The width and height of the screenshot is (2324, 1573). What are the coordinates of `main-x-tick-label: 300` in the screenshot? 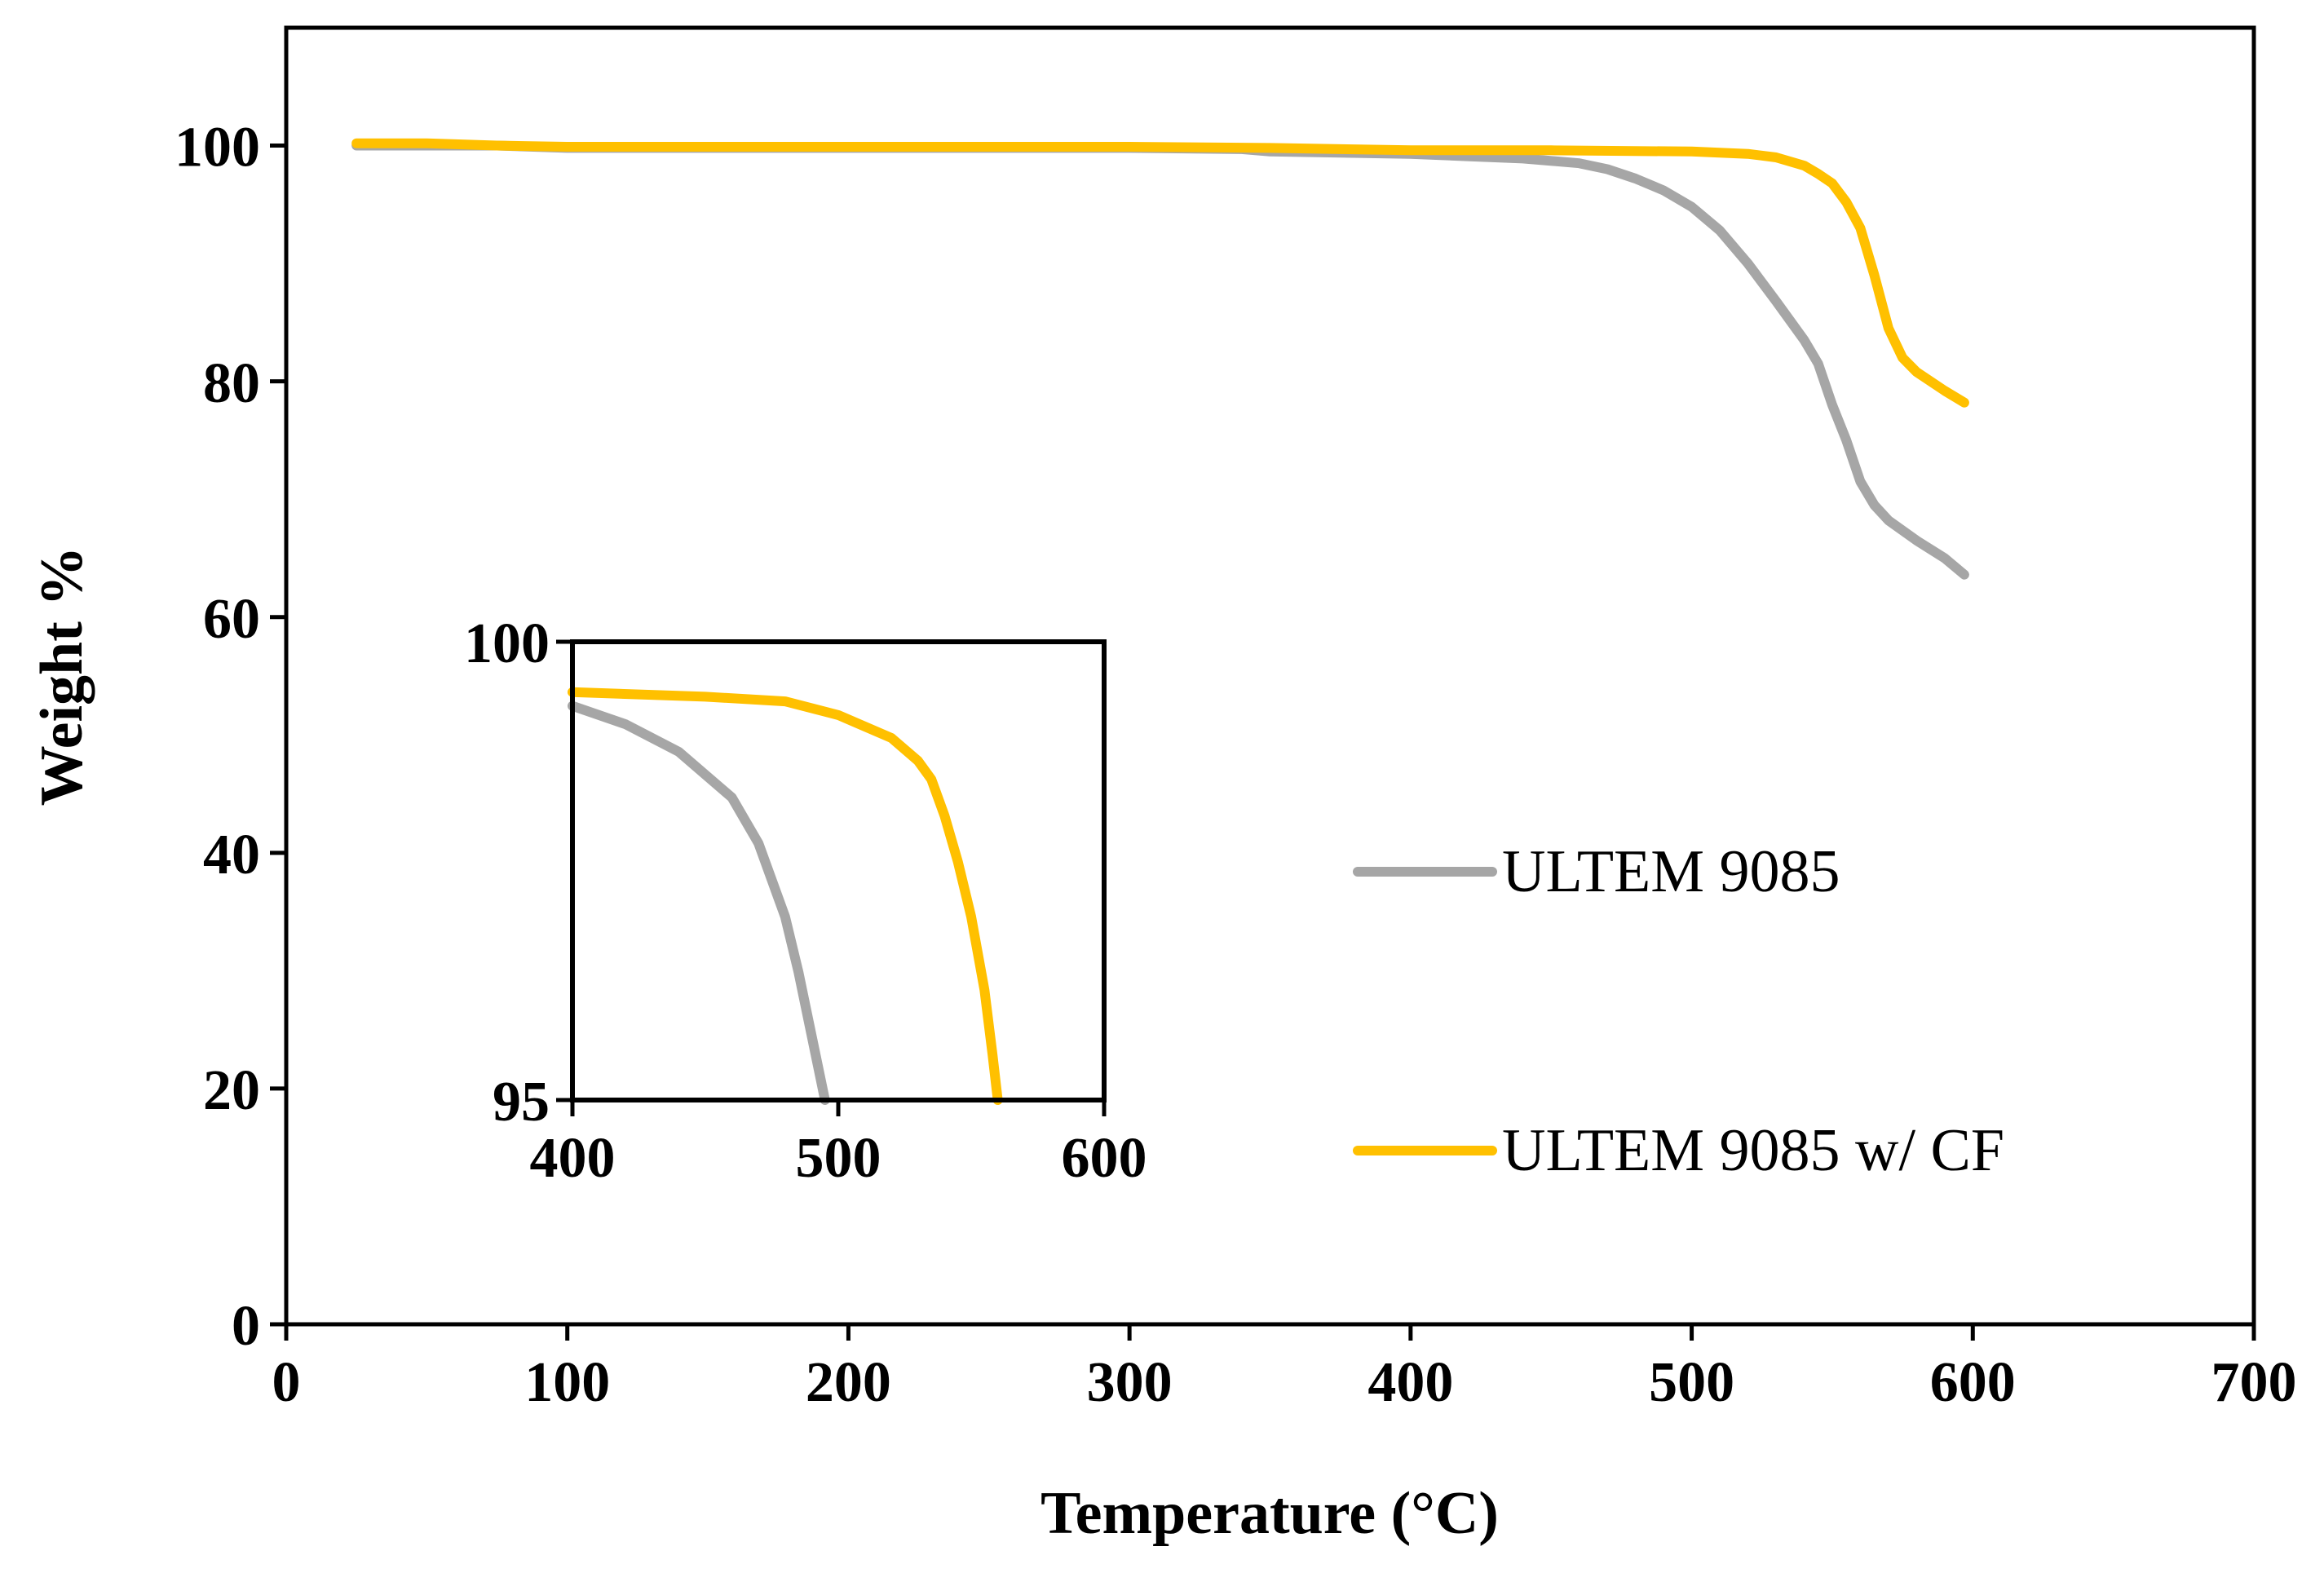 It's located at (1130, 1382).